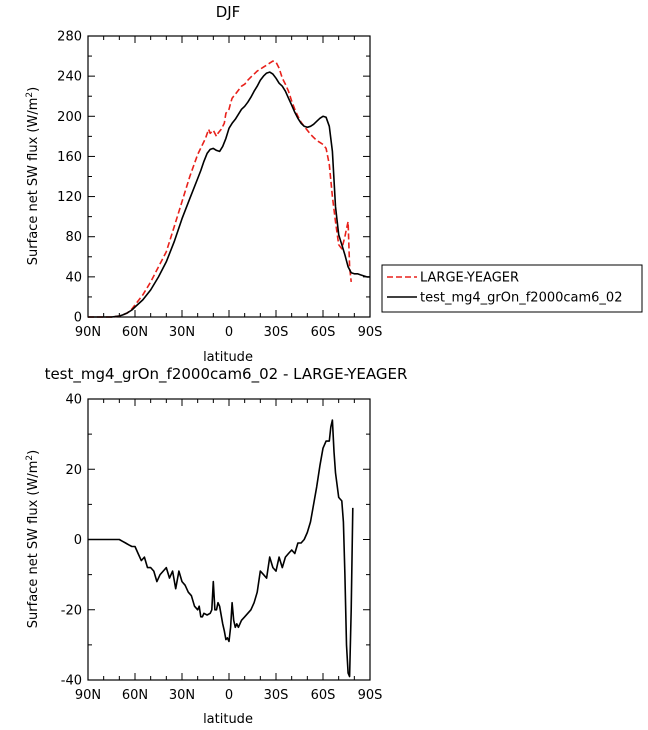  I want to click on legend-label-large-yeager: LARGE-YEAGER, so click(469, 278).